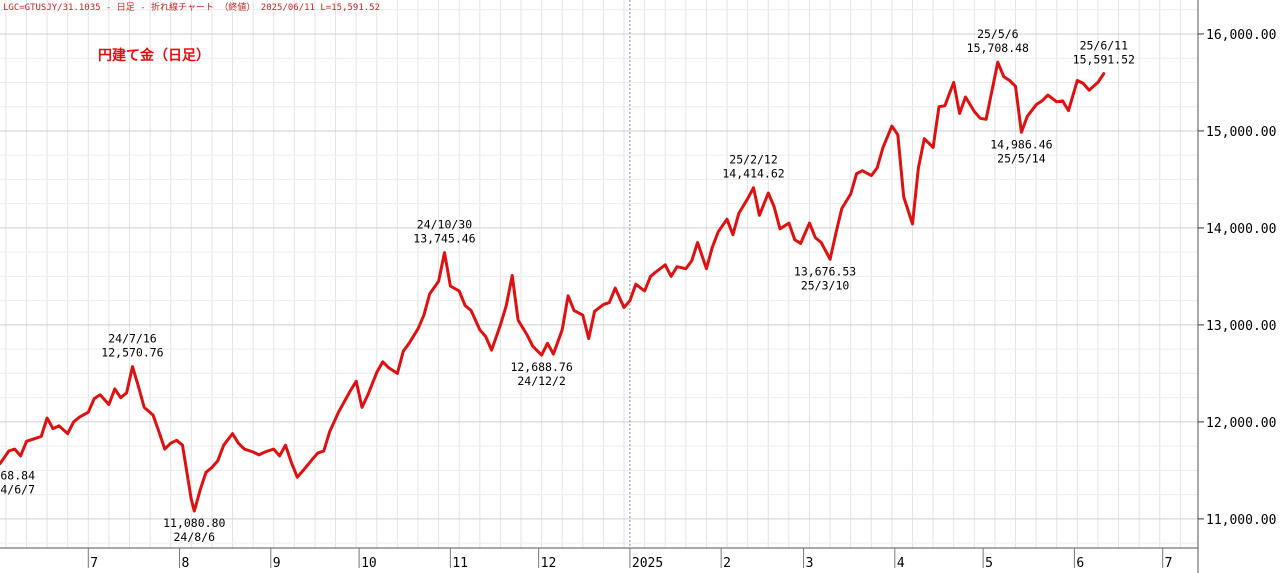 Image resolution: width=1282 pixels, height=573 pixels. I want to click on x-tick-label: 6, so click(1080, 563).